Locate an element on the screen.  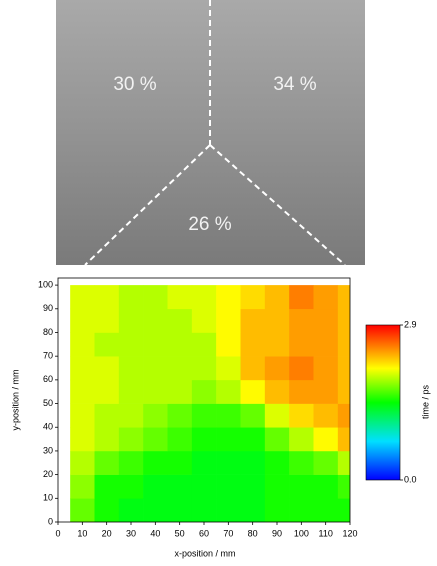
y-tick-label: 20 is located at coordinates (48, 474).